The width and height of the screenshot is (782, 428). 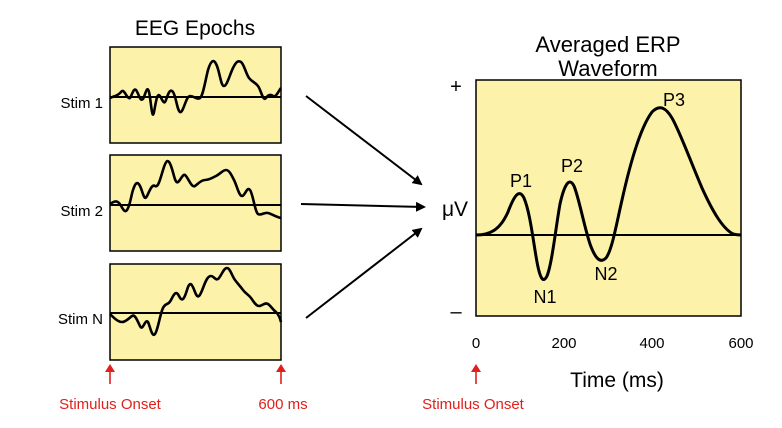 What do you see at coordinates (81, 211) in the screenshot?
I see `epoch-label-2: Stim 2` at bounding box center [81, 211].